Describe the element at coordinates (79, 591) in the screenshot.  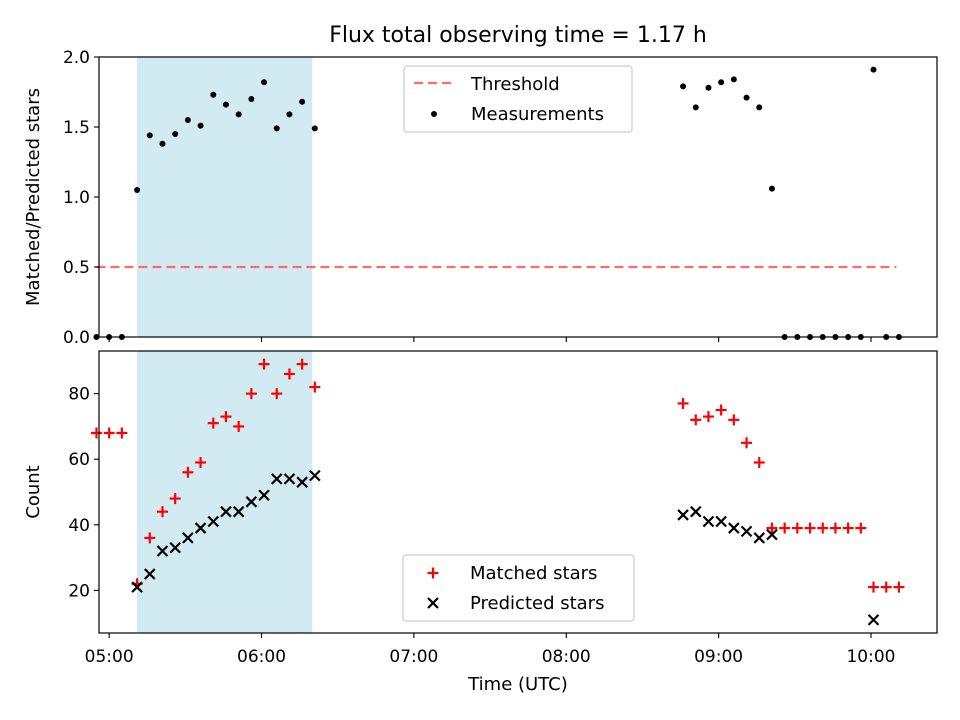
I see `y-tick-label: 20` at that location.